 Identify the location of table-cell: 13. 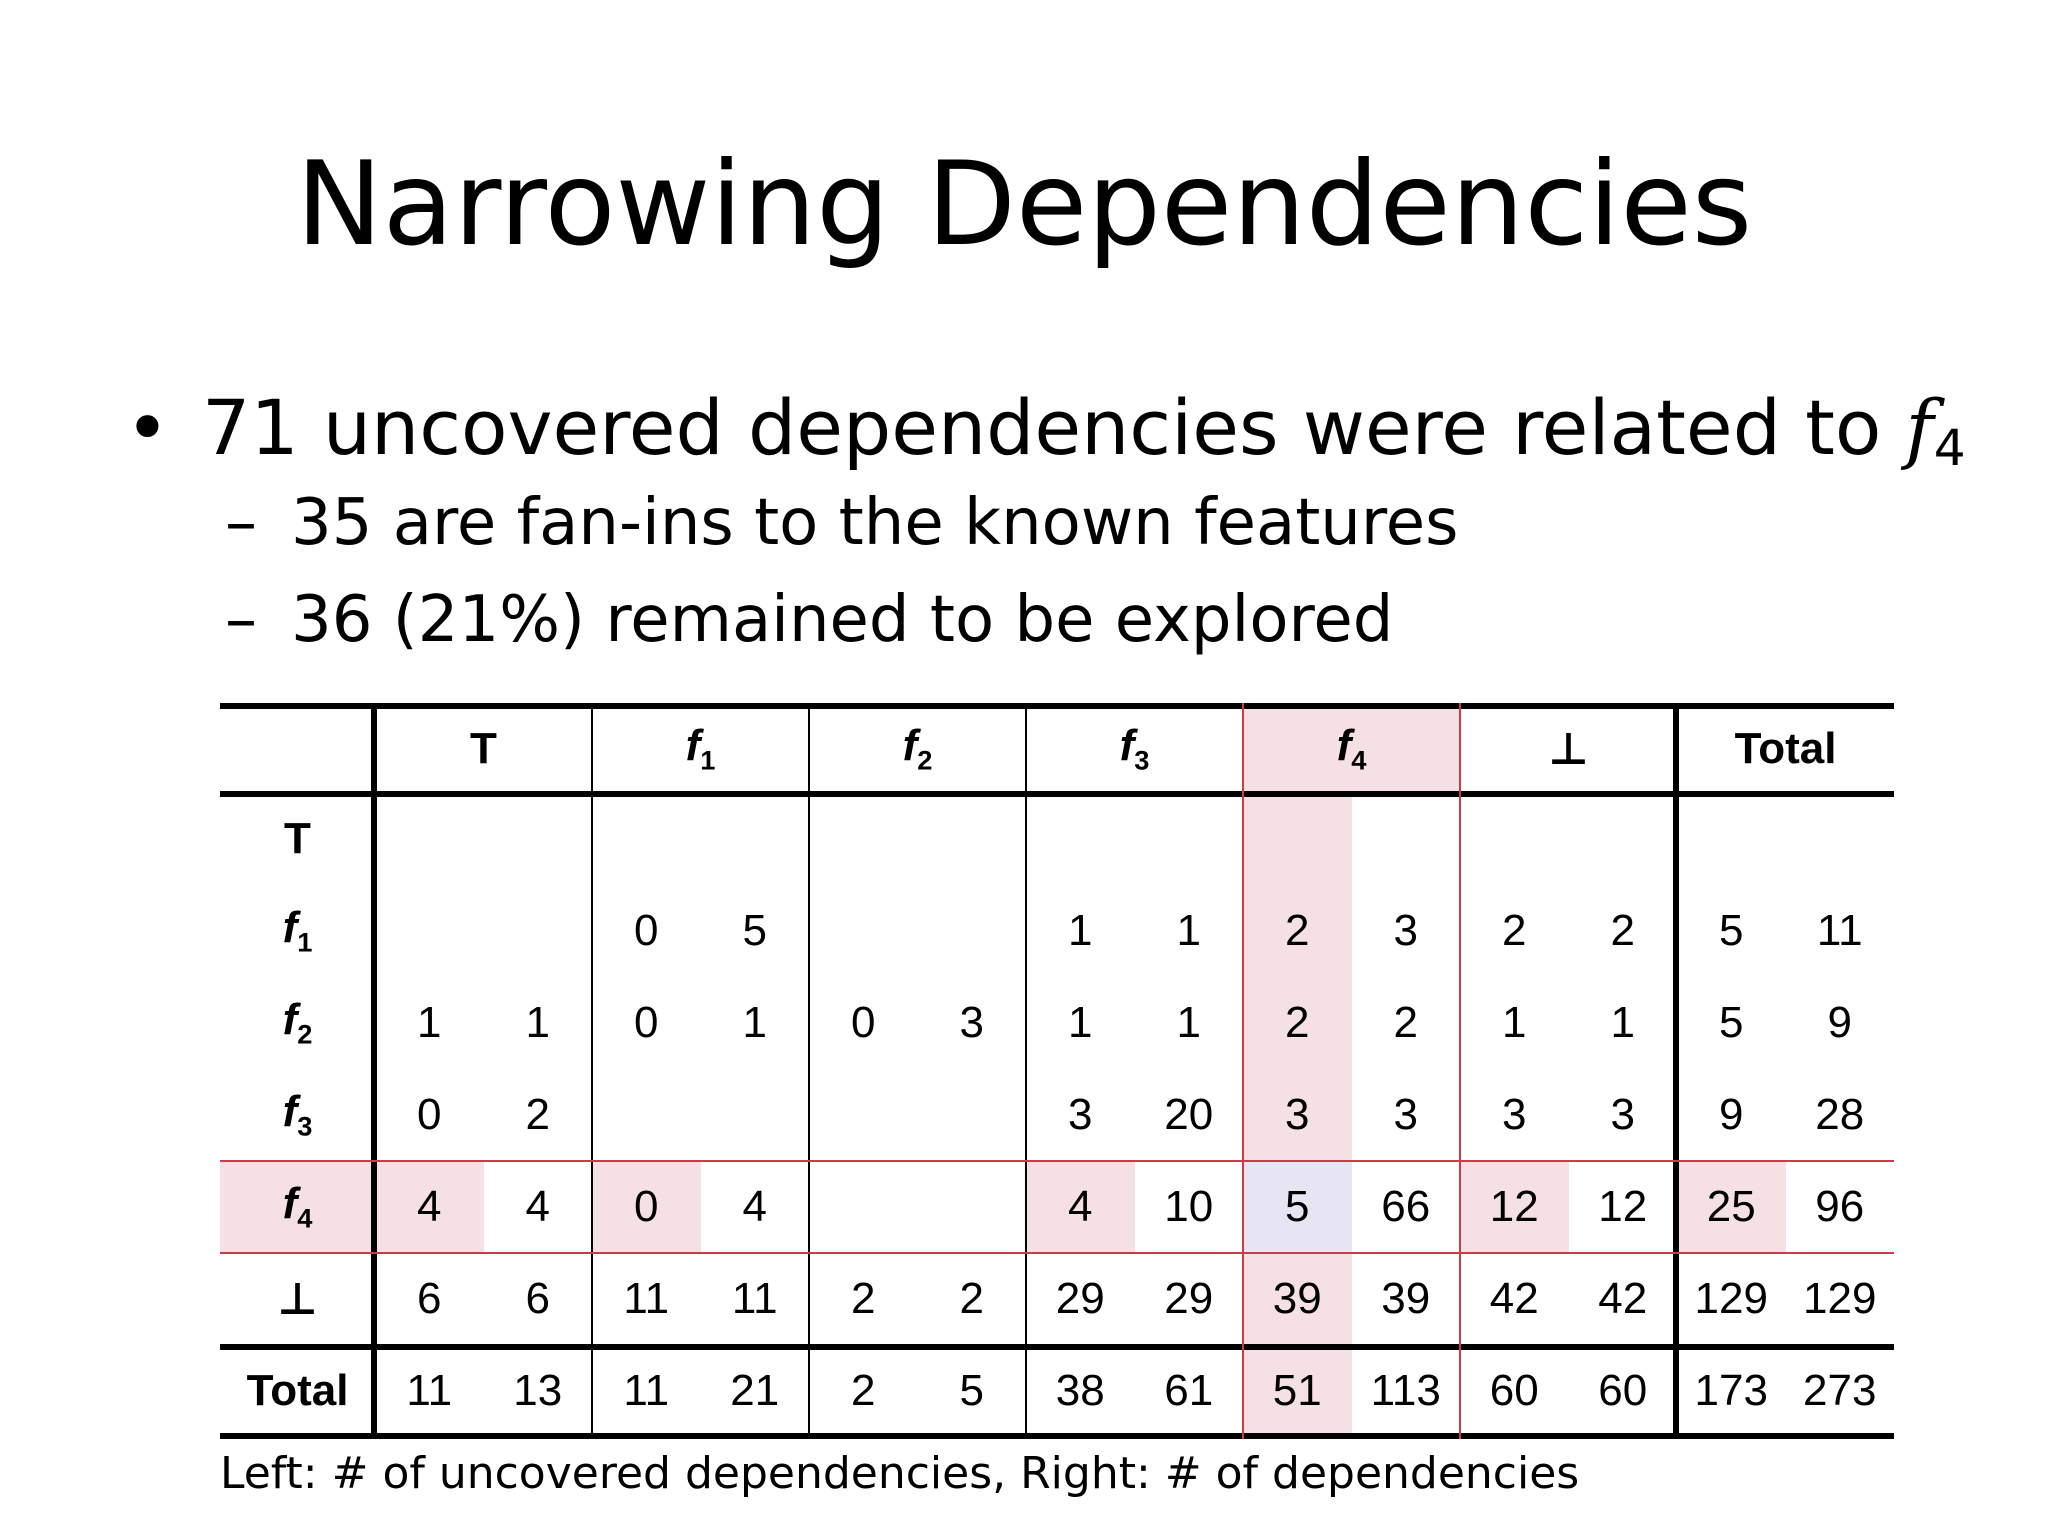
(538, 1390).